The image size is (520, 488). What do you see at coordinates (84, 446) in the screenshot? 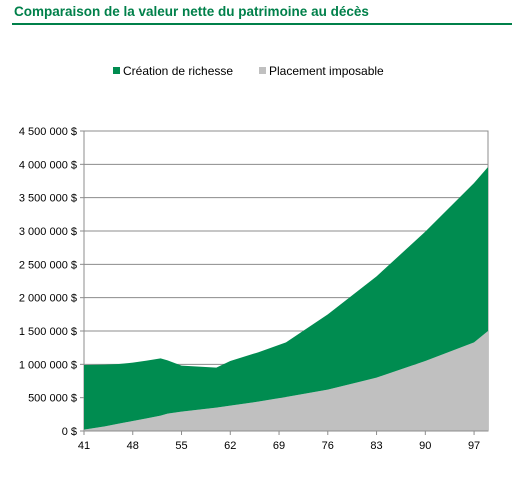
I see `x-tick-label: 41` at bounding box center [84, 446].